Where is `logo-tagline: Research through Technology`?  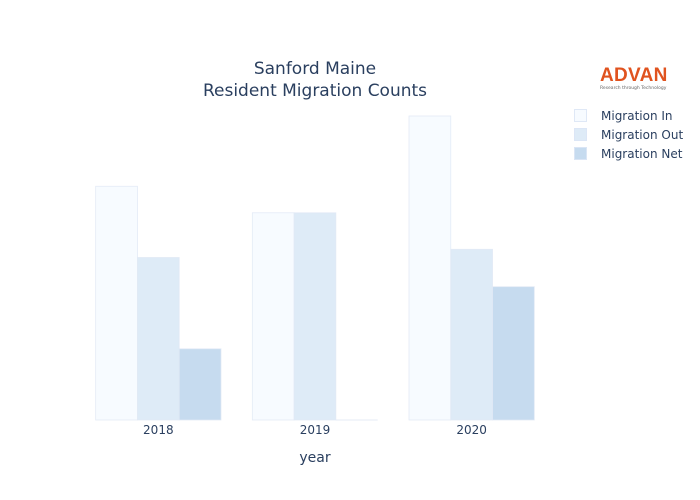 logo-tagline: Research through Technology is located at coordinates (633, 88).